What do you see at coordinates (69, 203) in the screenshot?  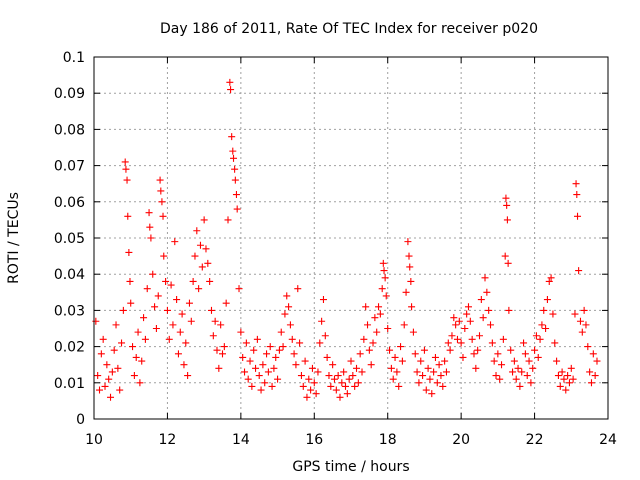 I see `y-tick-label: 0.06` at bounding box center [69, 203].